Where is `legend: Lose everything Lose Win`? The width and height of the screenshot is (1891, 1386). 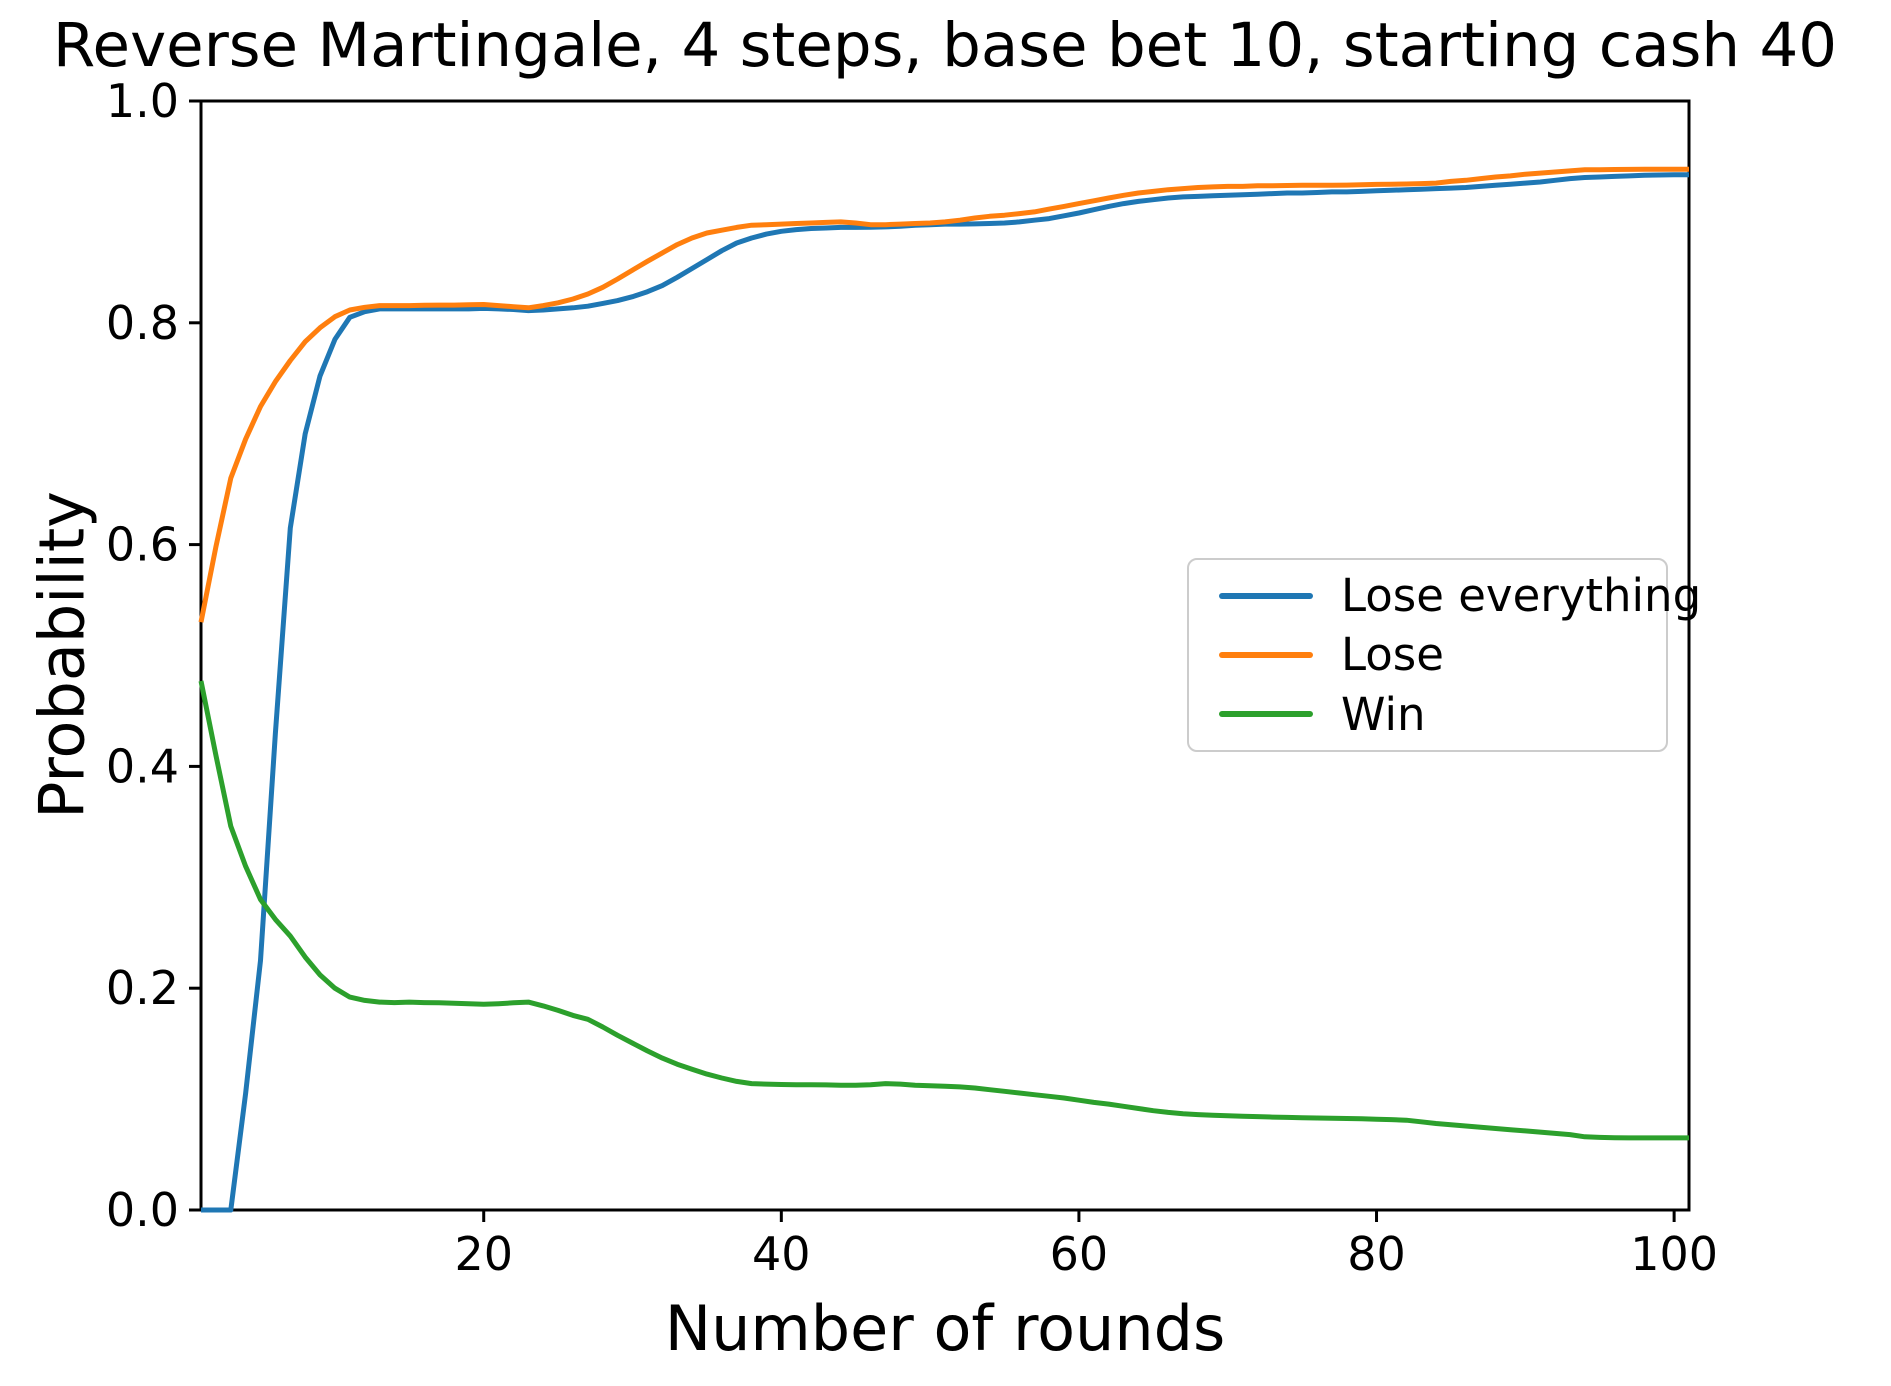
legend: Lose everything Lose Win is located at coordinates (1444, 655).